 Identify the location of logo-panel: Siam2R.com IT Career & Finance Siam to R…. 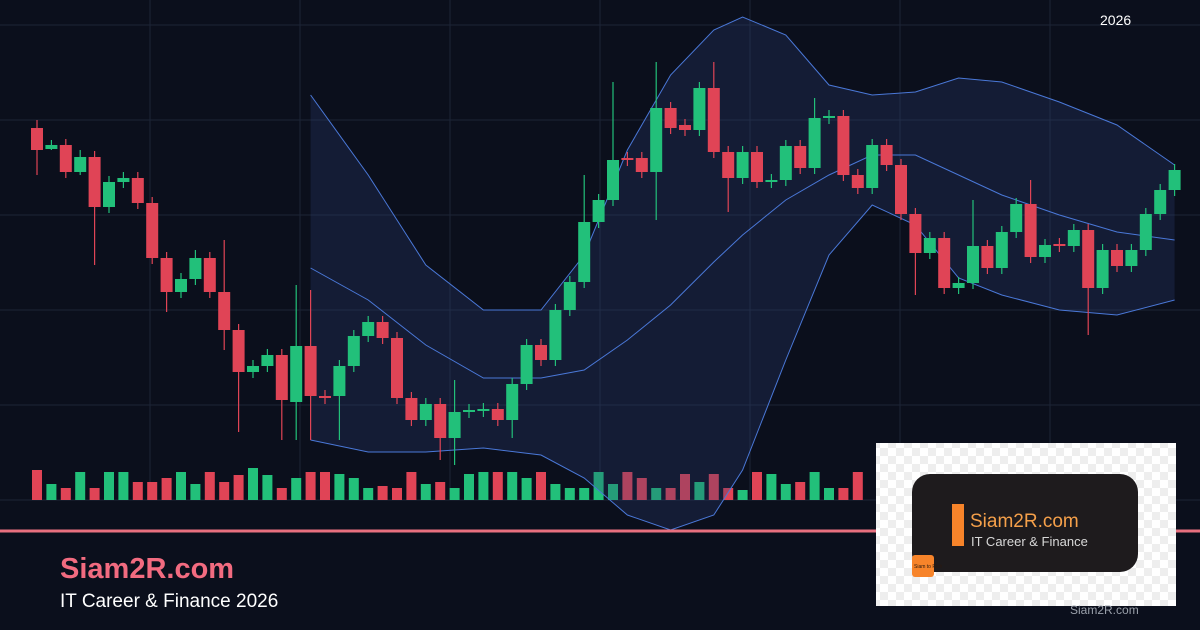
(1026, 524).